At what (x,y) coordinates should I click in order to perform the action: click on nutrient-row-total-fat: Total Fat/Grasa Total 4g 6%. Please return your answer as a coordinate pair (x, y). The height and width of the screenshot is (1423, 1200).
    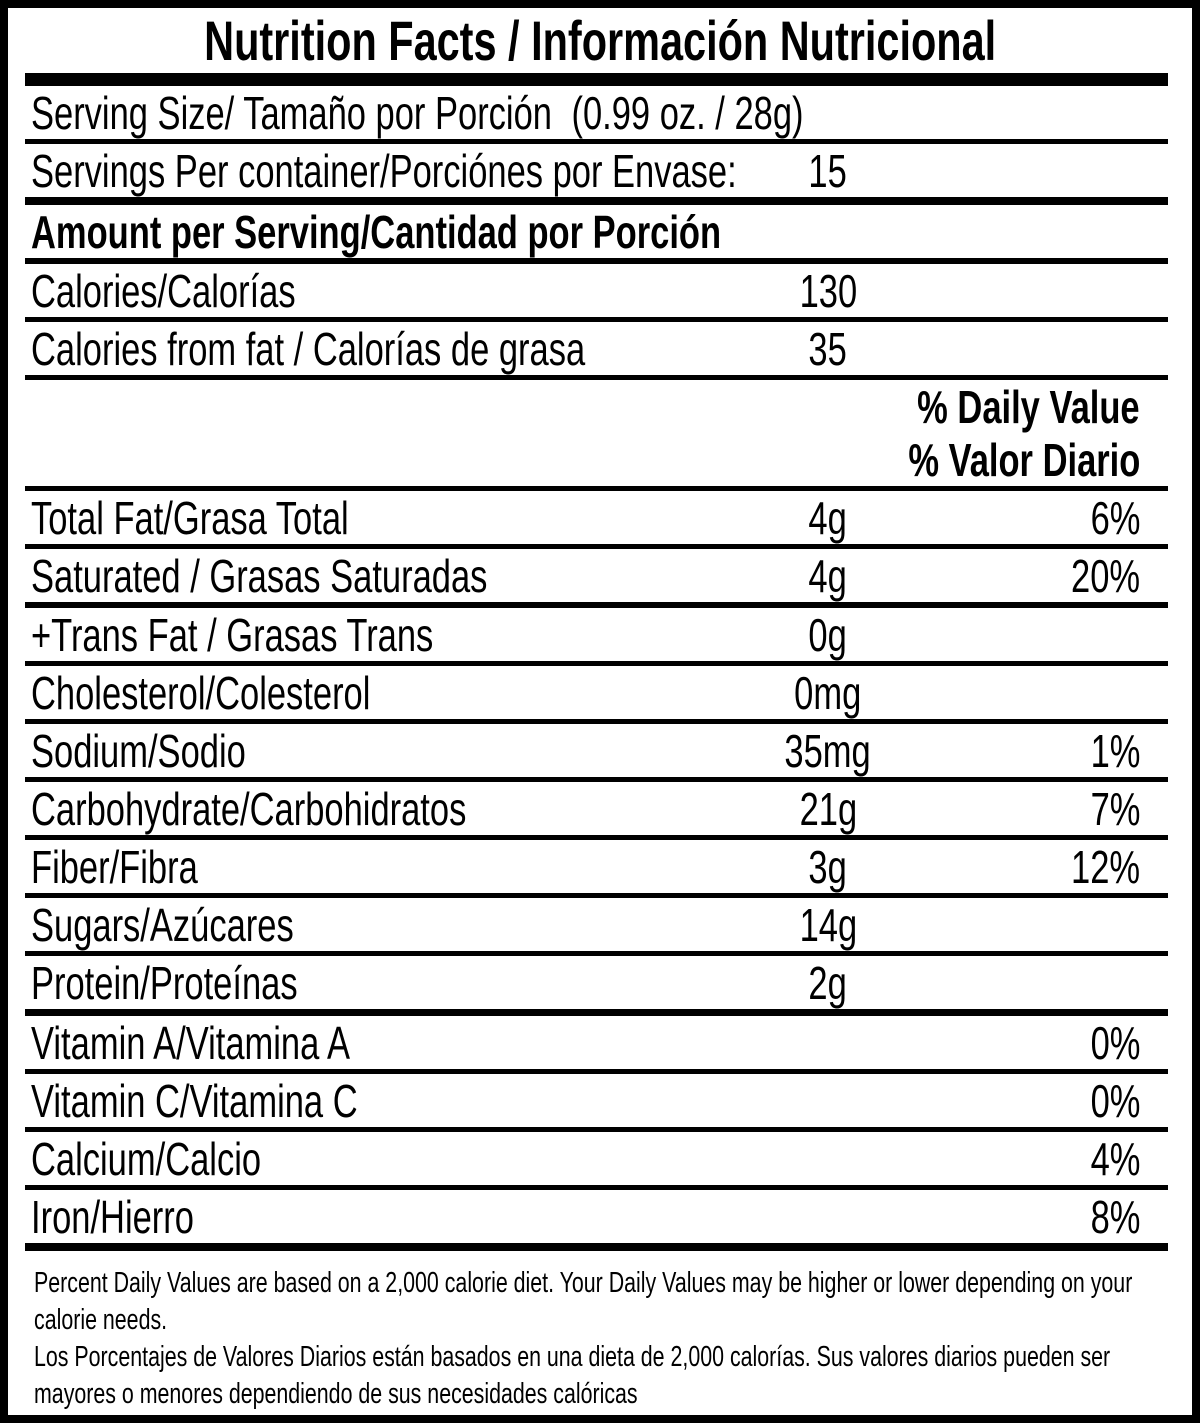
    Looking at the image, I should click on (596, 520).